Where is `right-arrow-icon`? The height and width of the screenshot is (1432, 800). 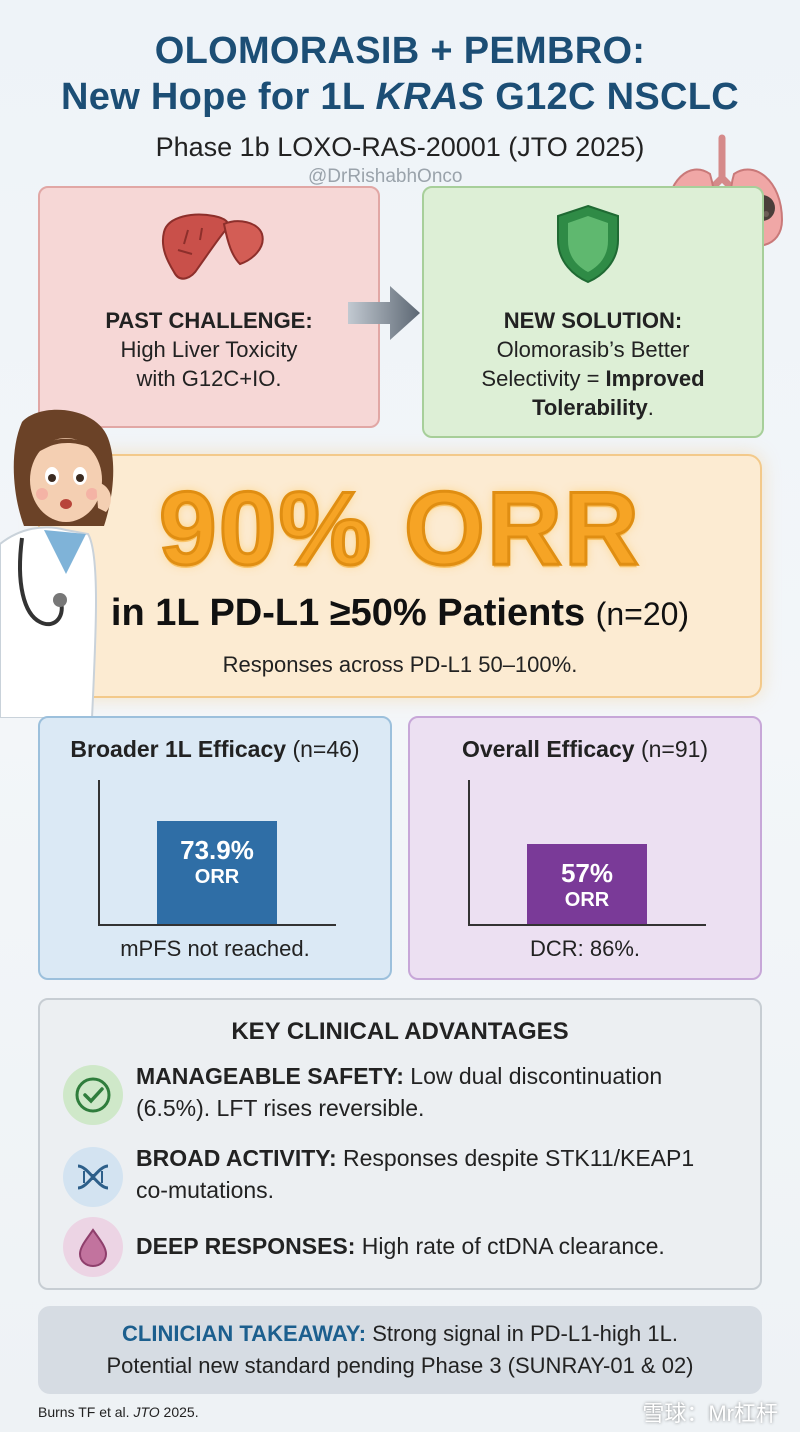
right-arrow-icon is located at coordinates (384, 313).